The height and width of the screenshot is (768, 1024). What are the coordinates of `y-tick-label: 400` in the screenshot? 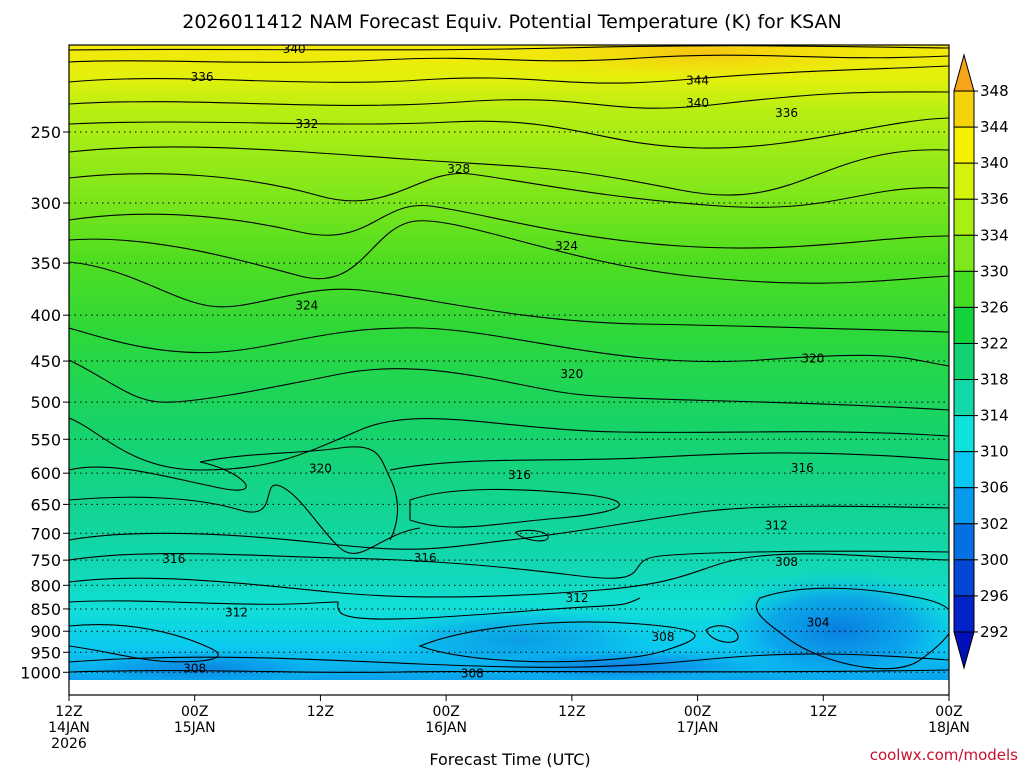 It's located at (45, 315).